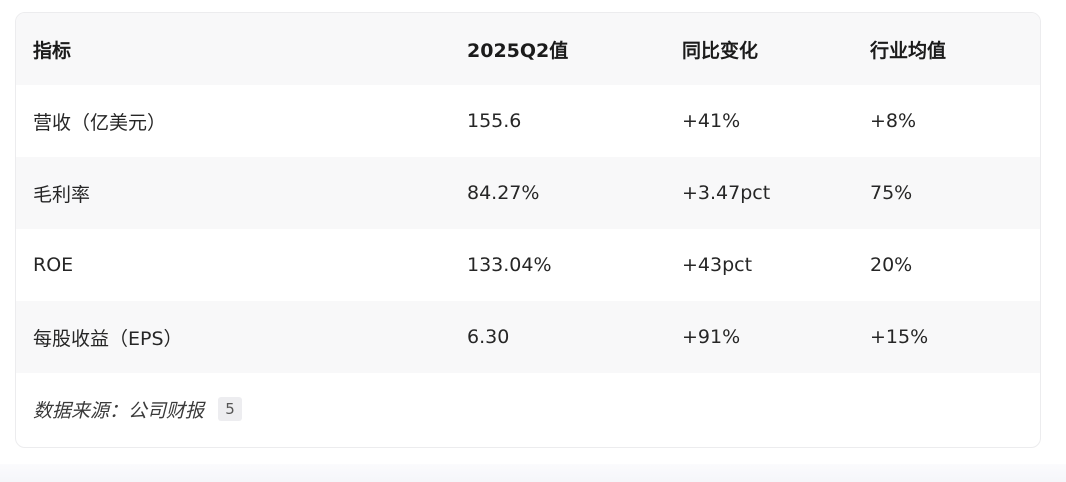  Describe the element at coordinates (533, 473) in the screenshot. I see `bottom-fade` at that location.